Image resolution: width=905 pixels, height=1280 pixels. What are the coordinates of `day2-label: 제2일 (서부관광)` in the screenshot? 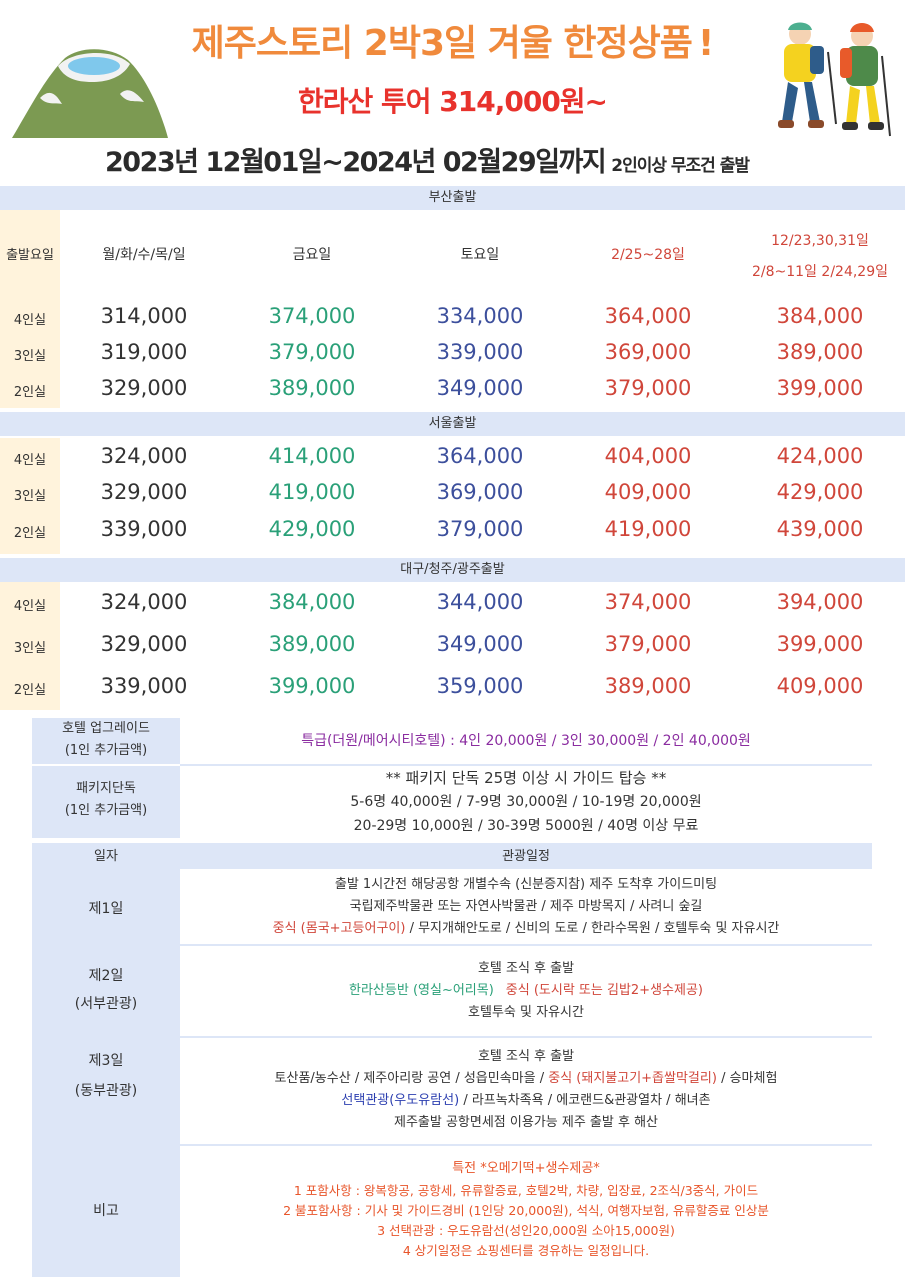 It's located at (106, 990).